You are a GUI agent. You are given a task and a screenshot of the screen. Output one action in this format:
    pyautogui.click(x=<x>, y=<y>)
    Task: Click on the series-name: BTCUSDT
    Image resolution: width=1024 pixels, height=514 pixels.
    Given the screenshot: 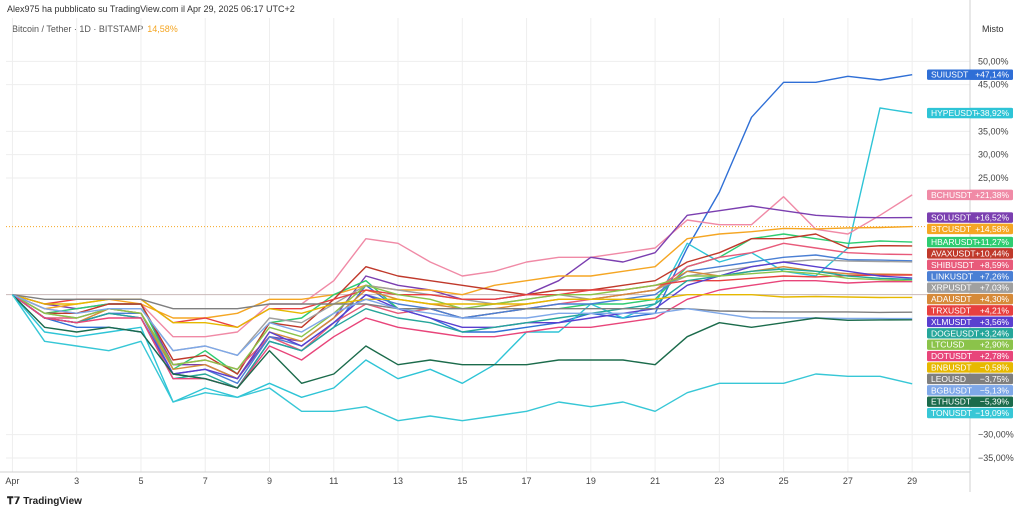 What is the action you would take?
    pyautogui.click(x=951, y=229)
    